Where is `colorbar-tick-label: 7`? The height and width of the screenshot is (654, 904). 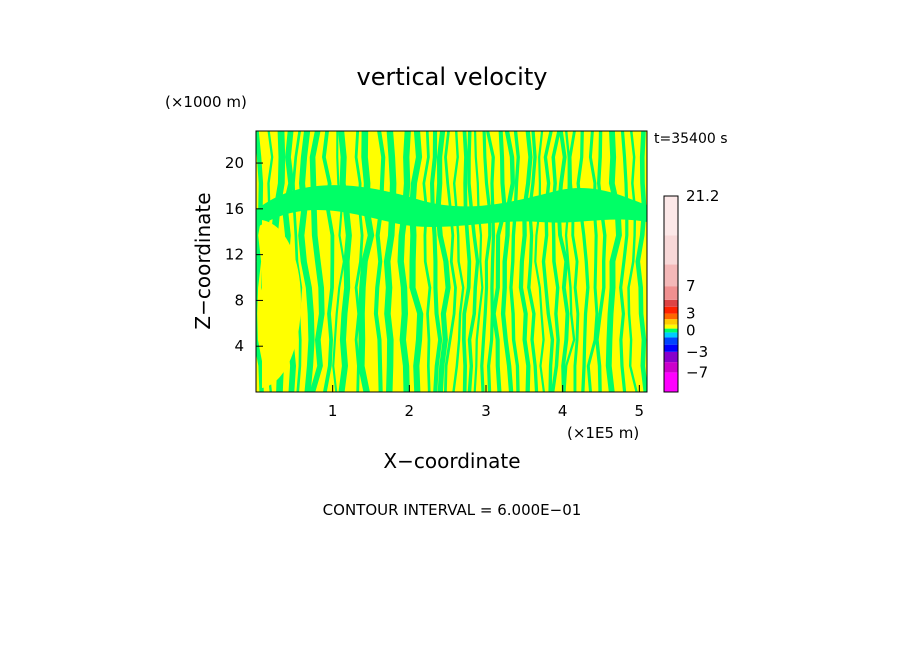
colorbar-tick-label: 7 is located at coordinates (691, 286).